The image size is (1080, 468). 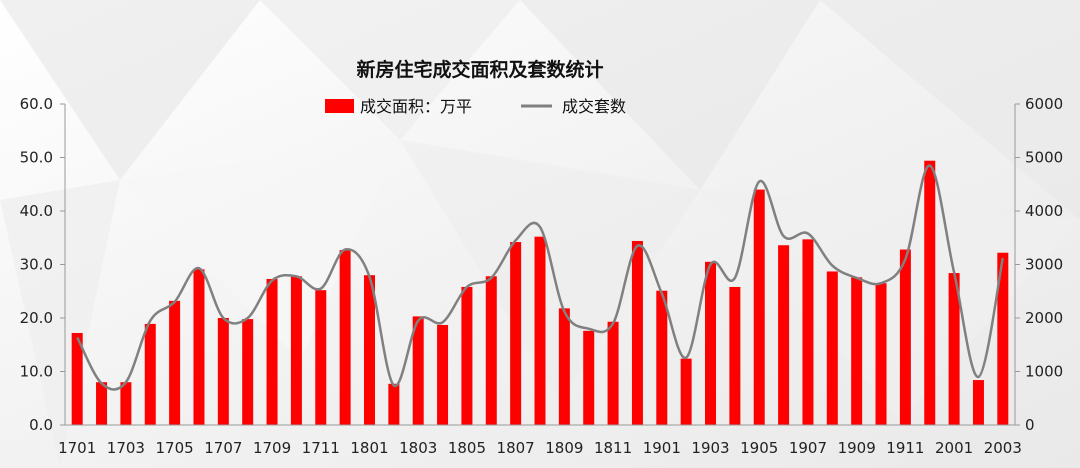 I want to click on y-right-tick-label: 2000, so click(x=1044, y=318).